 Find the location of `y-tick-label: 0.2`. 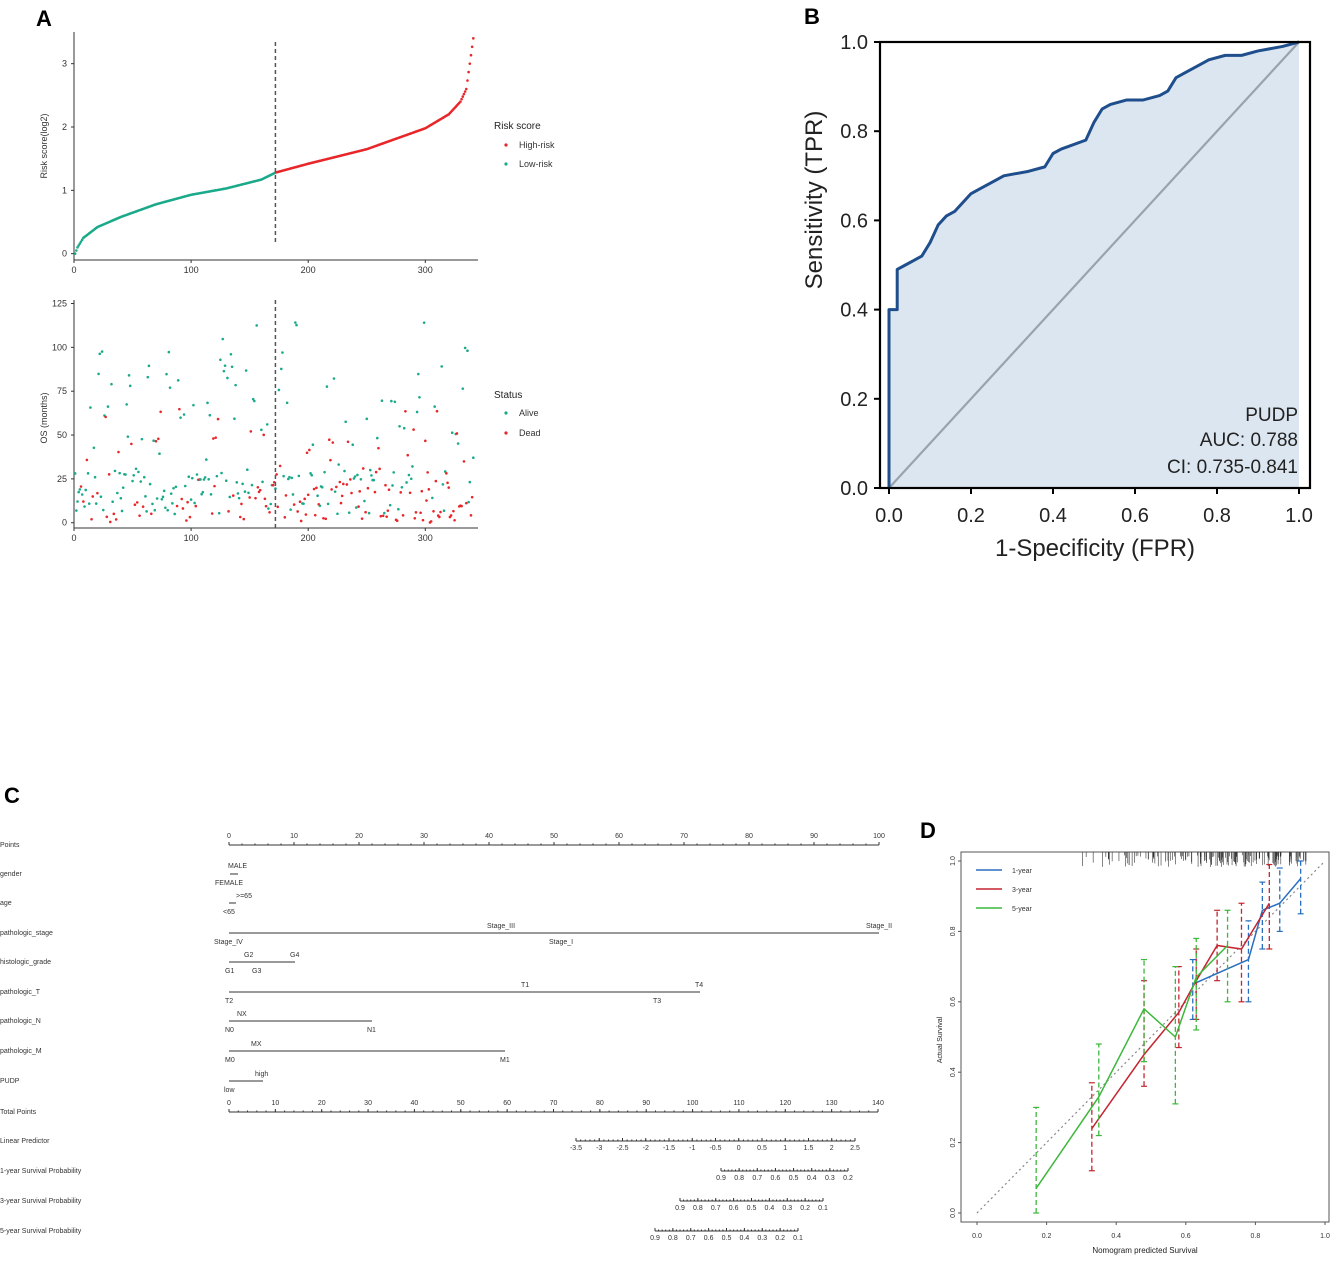

y-tick-label: 0.2 is located at coordinates (953, 1143).